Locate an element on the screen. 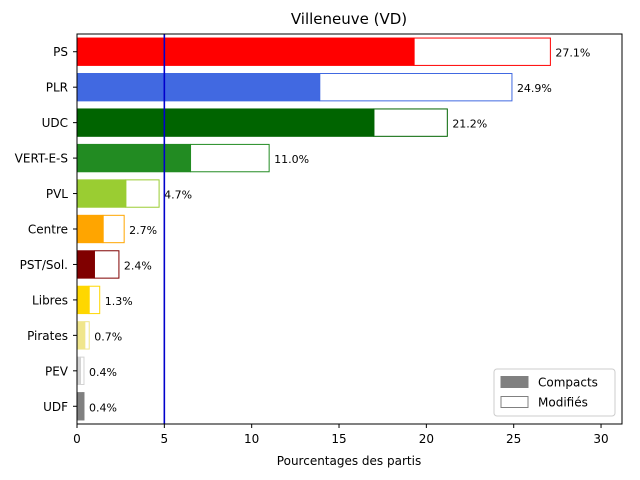 Image resolution: width=640 pixels, height=480 pixels. bar-value-label: 1.3% is located at coordinates (119, 301).